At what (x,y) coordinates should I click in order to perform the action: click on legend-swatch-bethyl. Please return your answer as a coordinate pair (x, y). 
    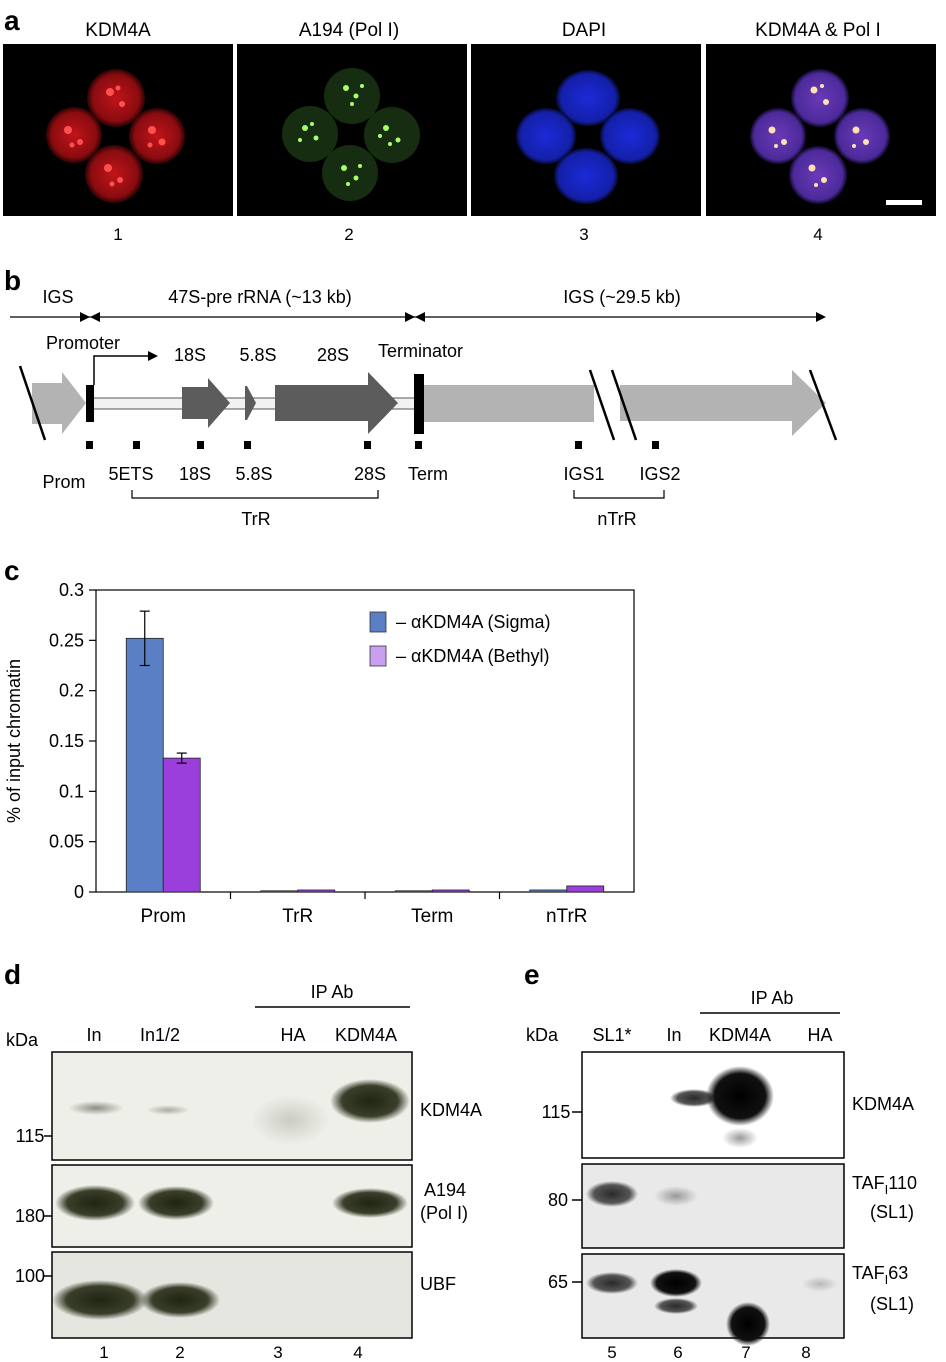
    Looking at the image, I should click on (378, 656).